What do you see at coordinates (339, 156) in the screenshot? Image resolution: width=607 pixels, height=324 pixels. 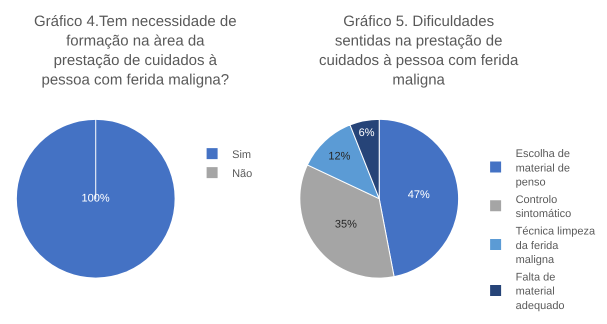 I see `data-label: 12%` at bounding box center [339, 156].